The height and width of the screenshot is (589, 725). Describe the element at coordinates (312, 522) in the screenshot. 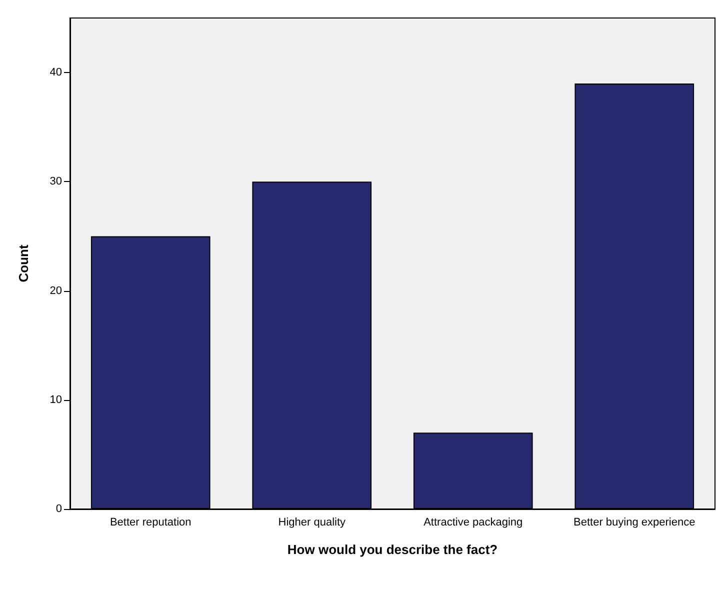

I see `x-tick-label: Higher quality` at that location.